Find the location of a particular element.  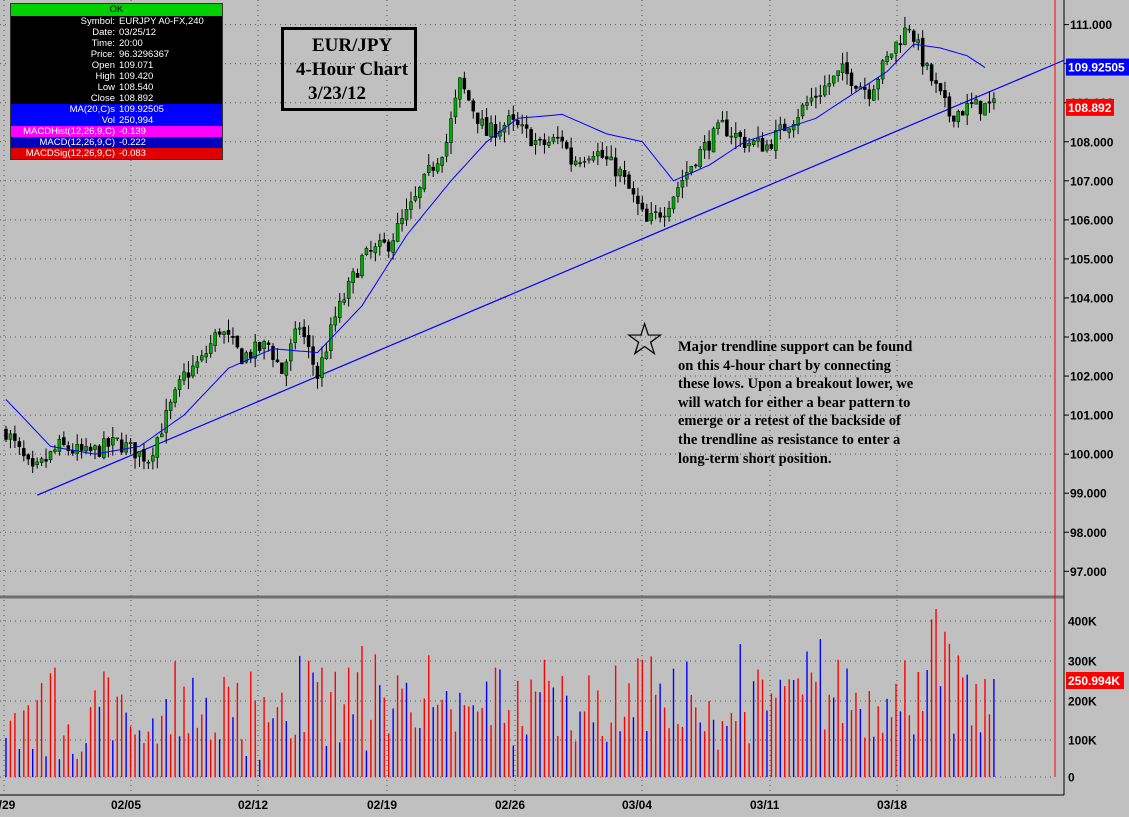

price-last-value: 108.892 is located at coordinates (1090, 108).